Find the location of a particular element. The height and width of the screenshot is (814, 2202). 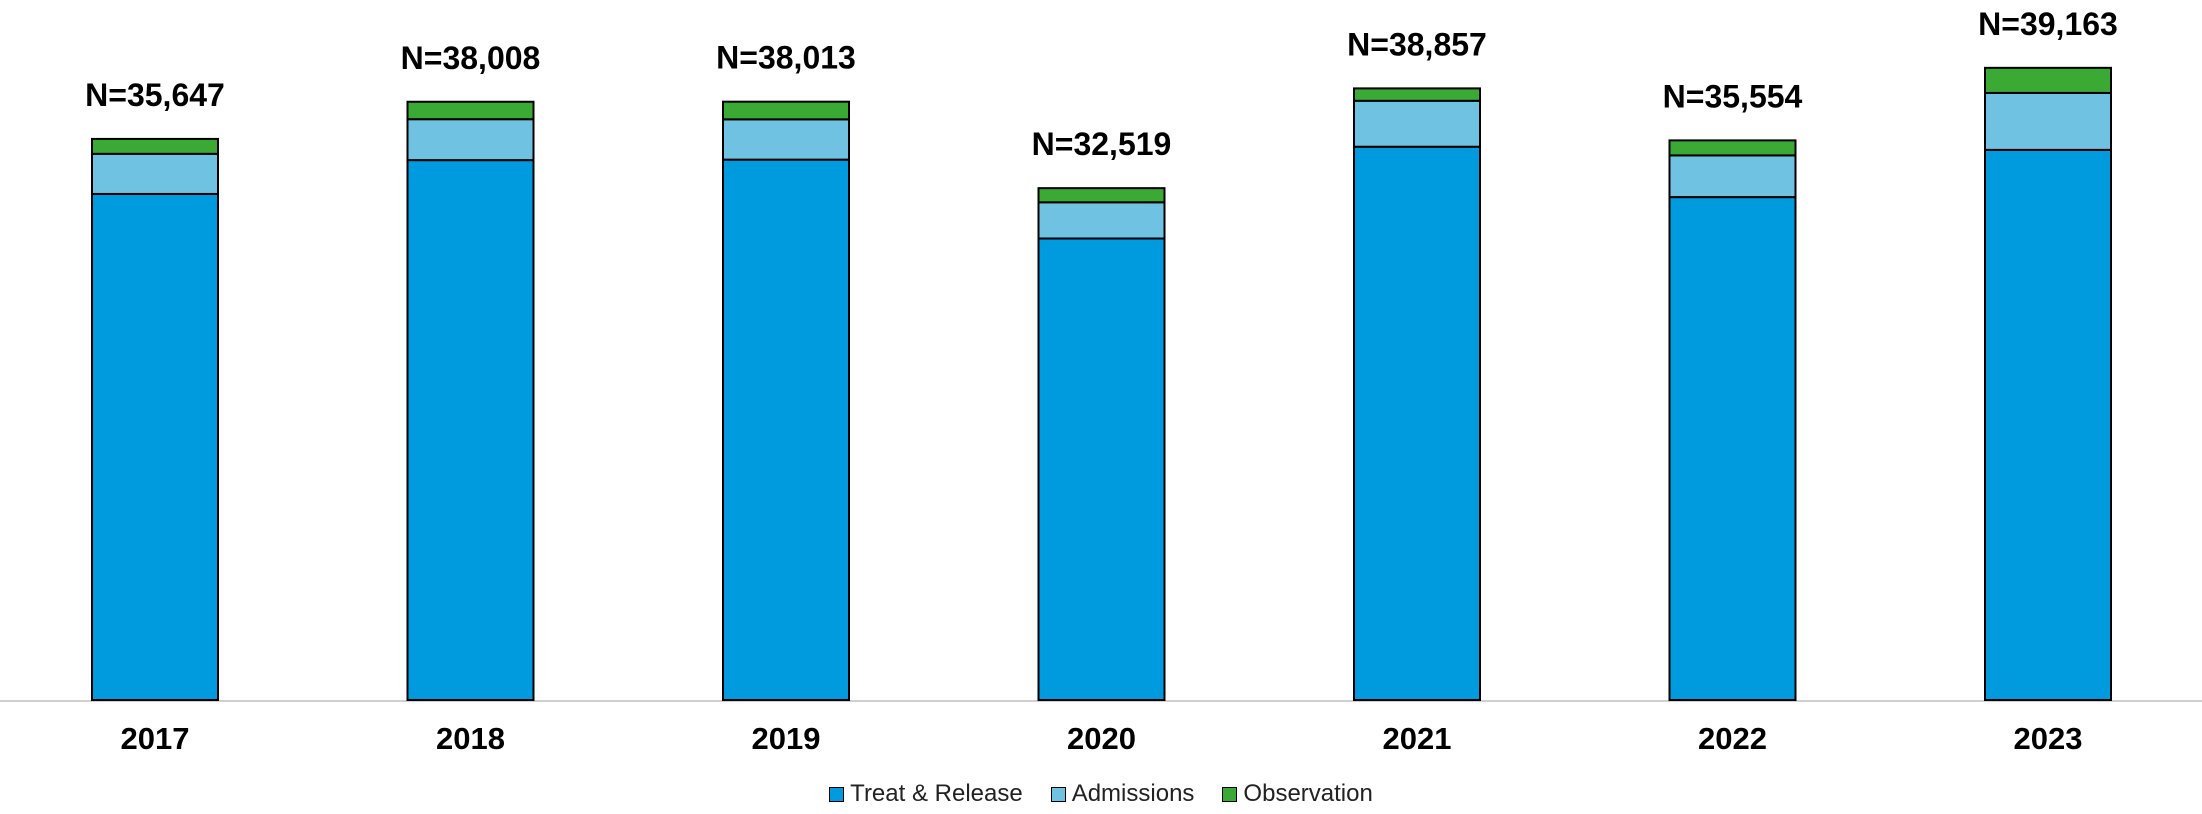

legend-label: Treat & Release is located at coordinates (936, 793).